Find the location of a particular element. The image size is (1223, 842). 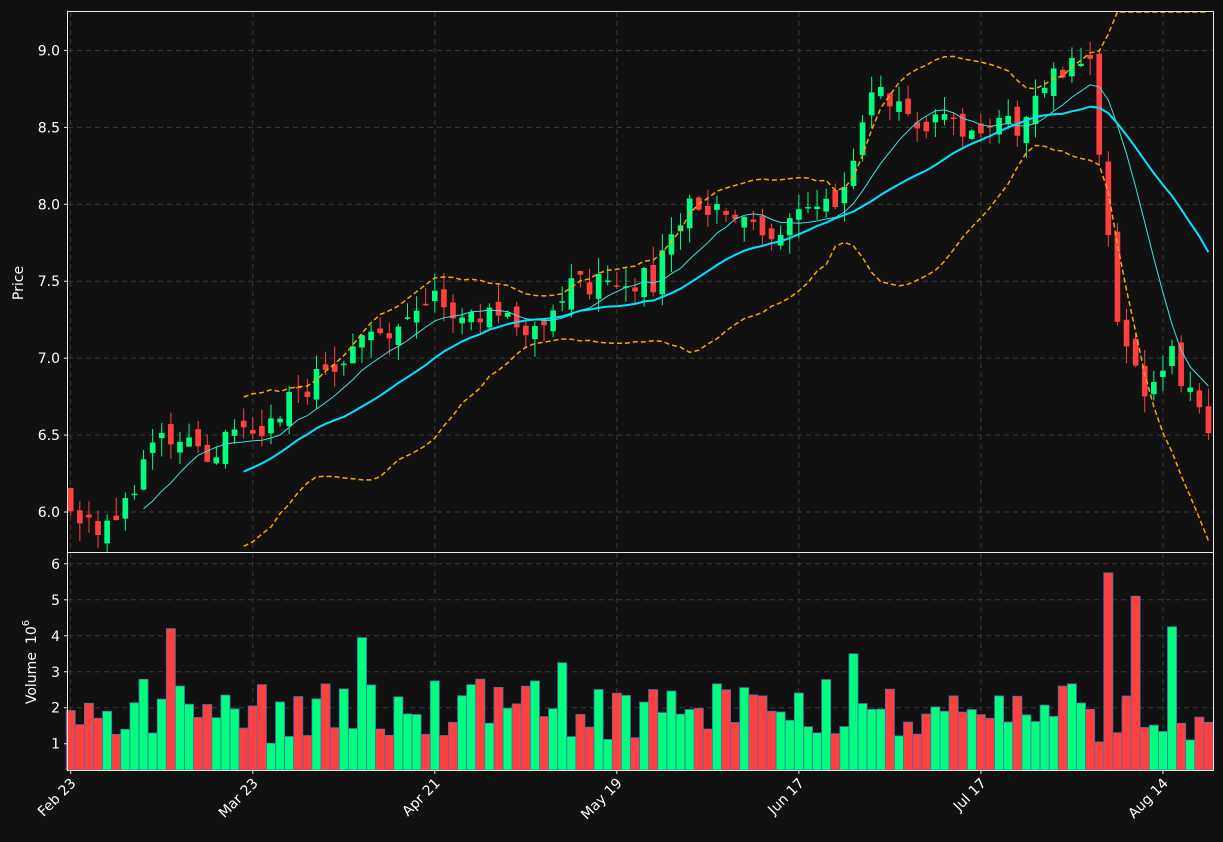

volume-tick-label: 4 is located at coordinates (55, 637).